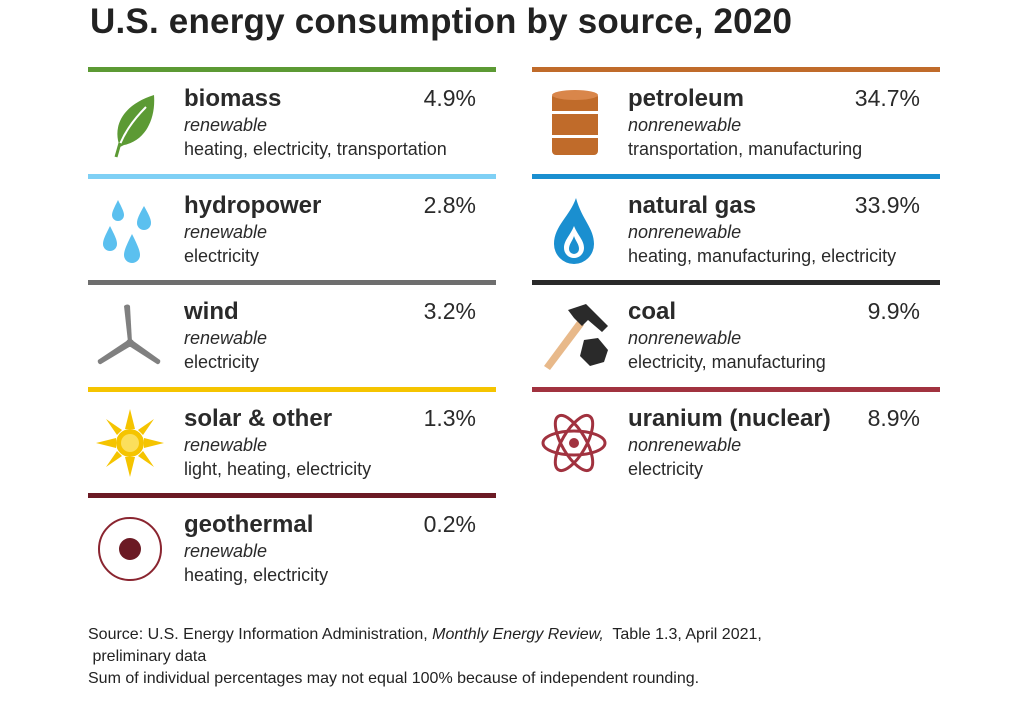  I want to click on source-suffix: Table 1.3, April 2021,, so click(682, 634).